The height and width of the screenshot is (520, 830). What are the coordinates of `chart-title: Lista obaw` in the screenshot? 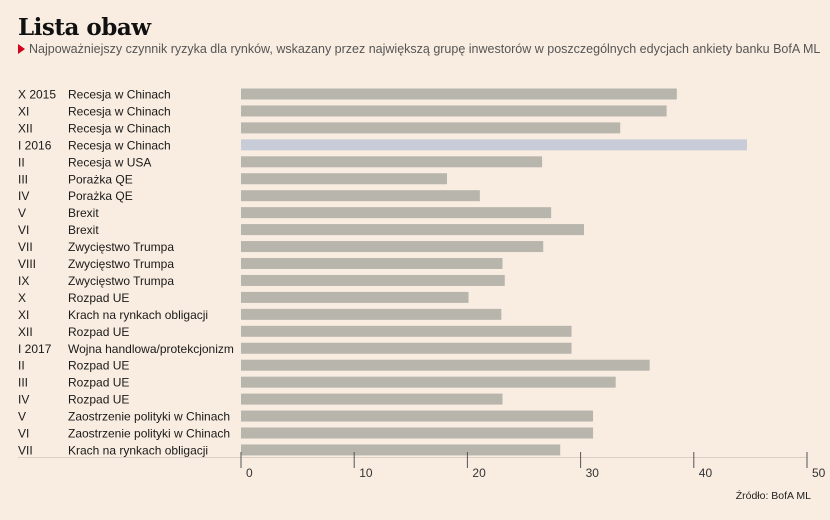 It's located at (84, 27).